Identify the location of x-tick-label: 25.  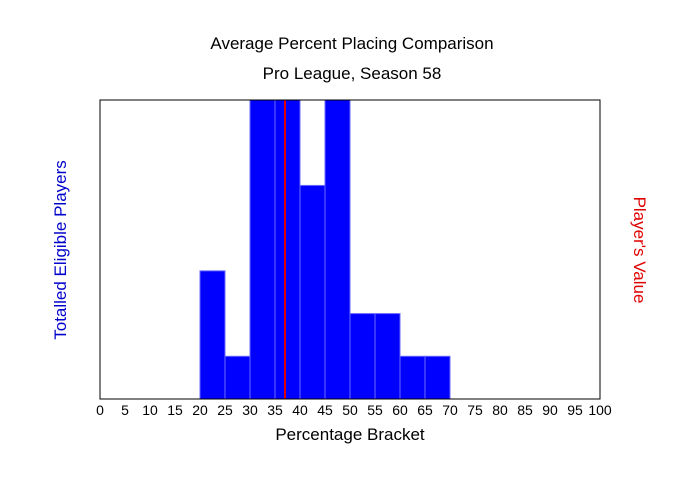
(225, 410).